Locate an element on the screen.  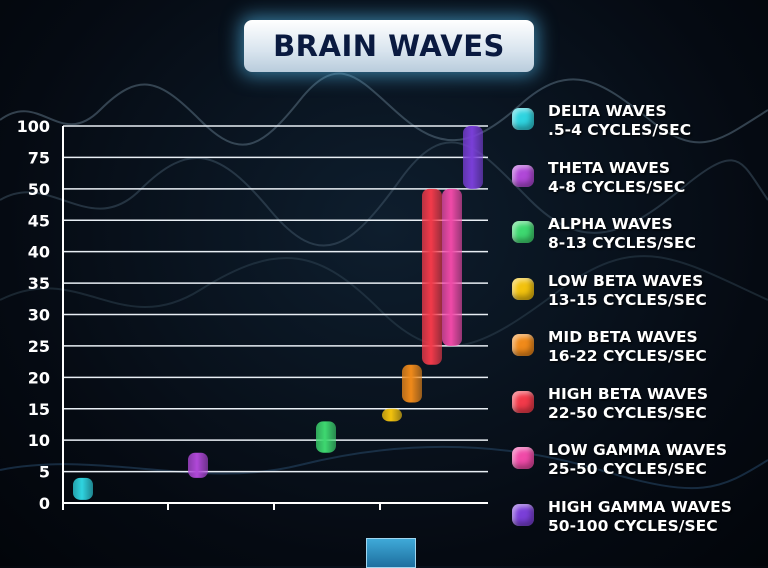
y-tick-label: 5 is located at coordinates (44, 472).